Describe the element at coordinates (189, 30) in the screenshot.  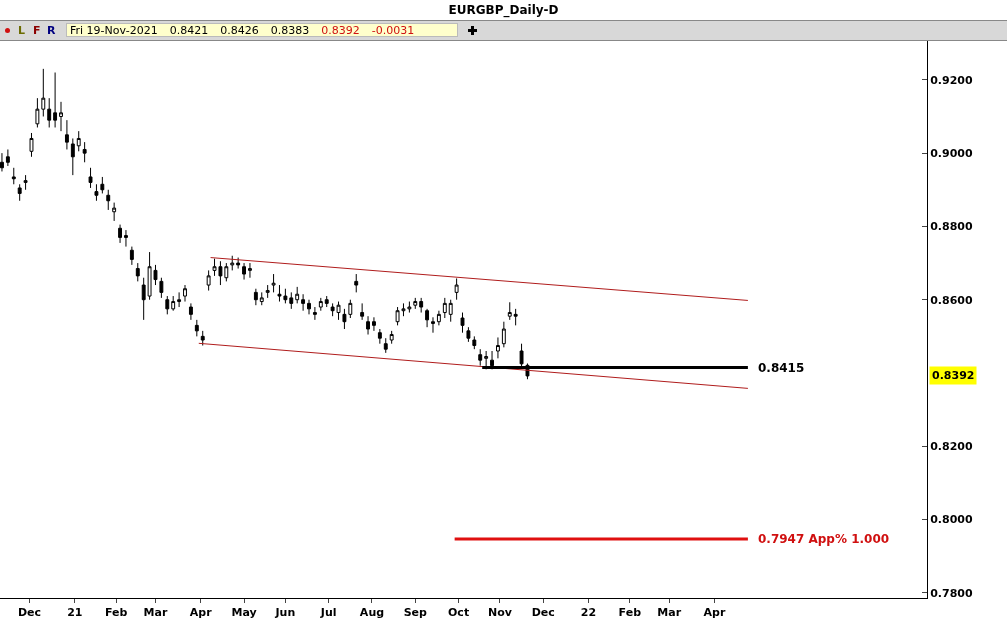
I see `text: 0.8421` at that location.